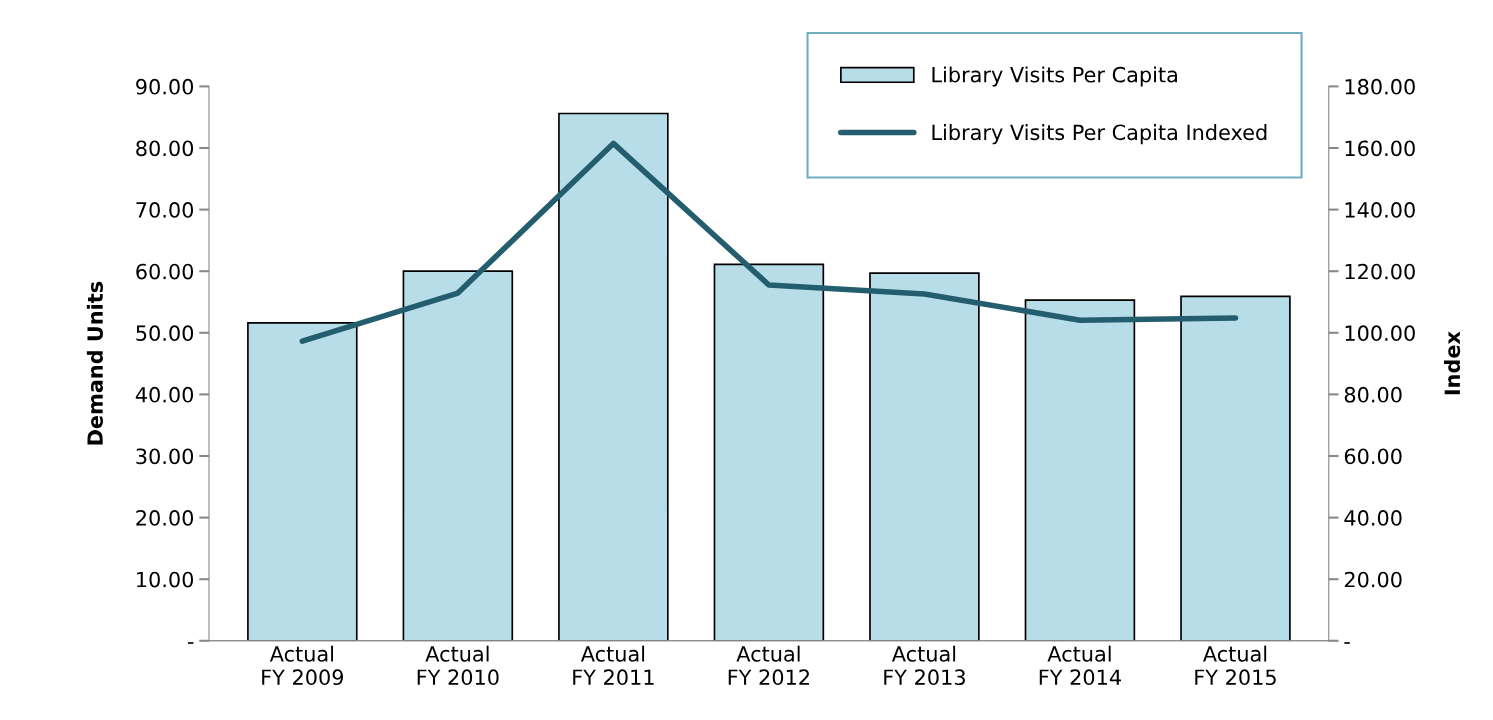 This screenshot has width=1493, height=720. Describe the element at coordinates (1380, 271) in the screenshot. I see `y2-tick-label: 120.00` at that location.